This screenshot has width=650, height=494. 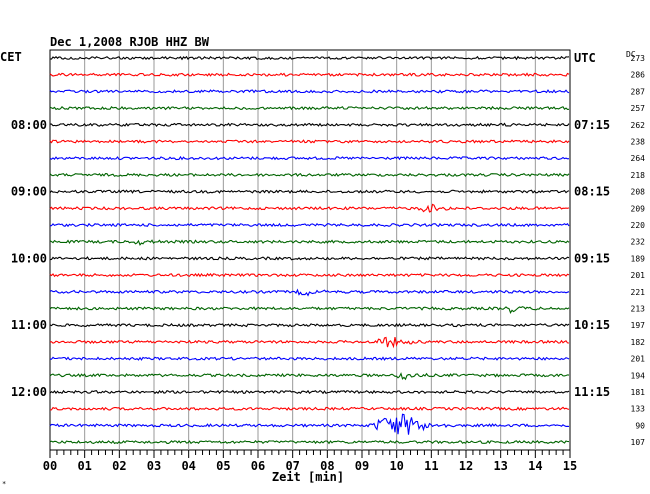 I want to click on dc-value: 257, so click(x=638, y=108).